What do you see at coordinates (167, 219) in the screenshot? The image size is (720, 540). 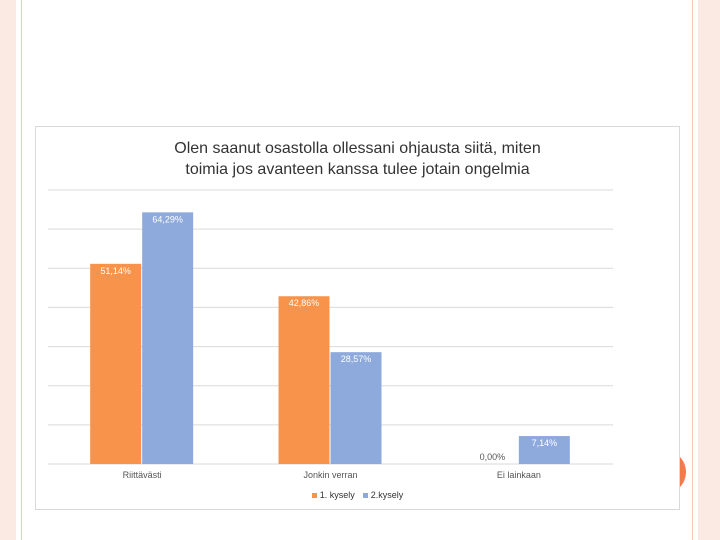 I see `data-label-series2-1: 64,29%` at bounding box center [167, 219].